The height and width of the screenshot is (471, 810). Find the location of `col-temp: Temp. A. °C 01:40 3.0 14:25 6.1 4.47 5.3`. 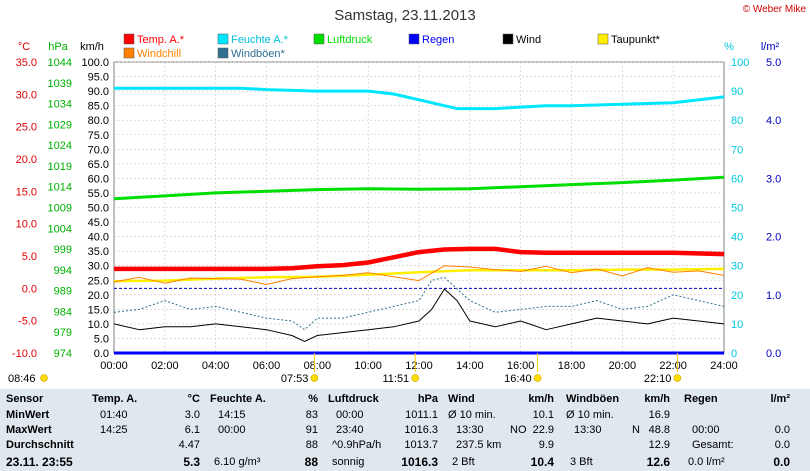

col-temp: Temp. A. °C 01:40 3.0 14:25 6.1 4.47 5.3 is located at coordinates (148, 430).